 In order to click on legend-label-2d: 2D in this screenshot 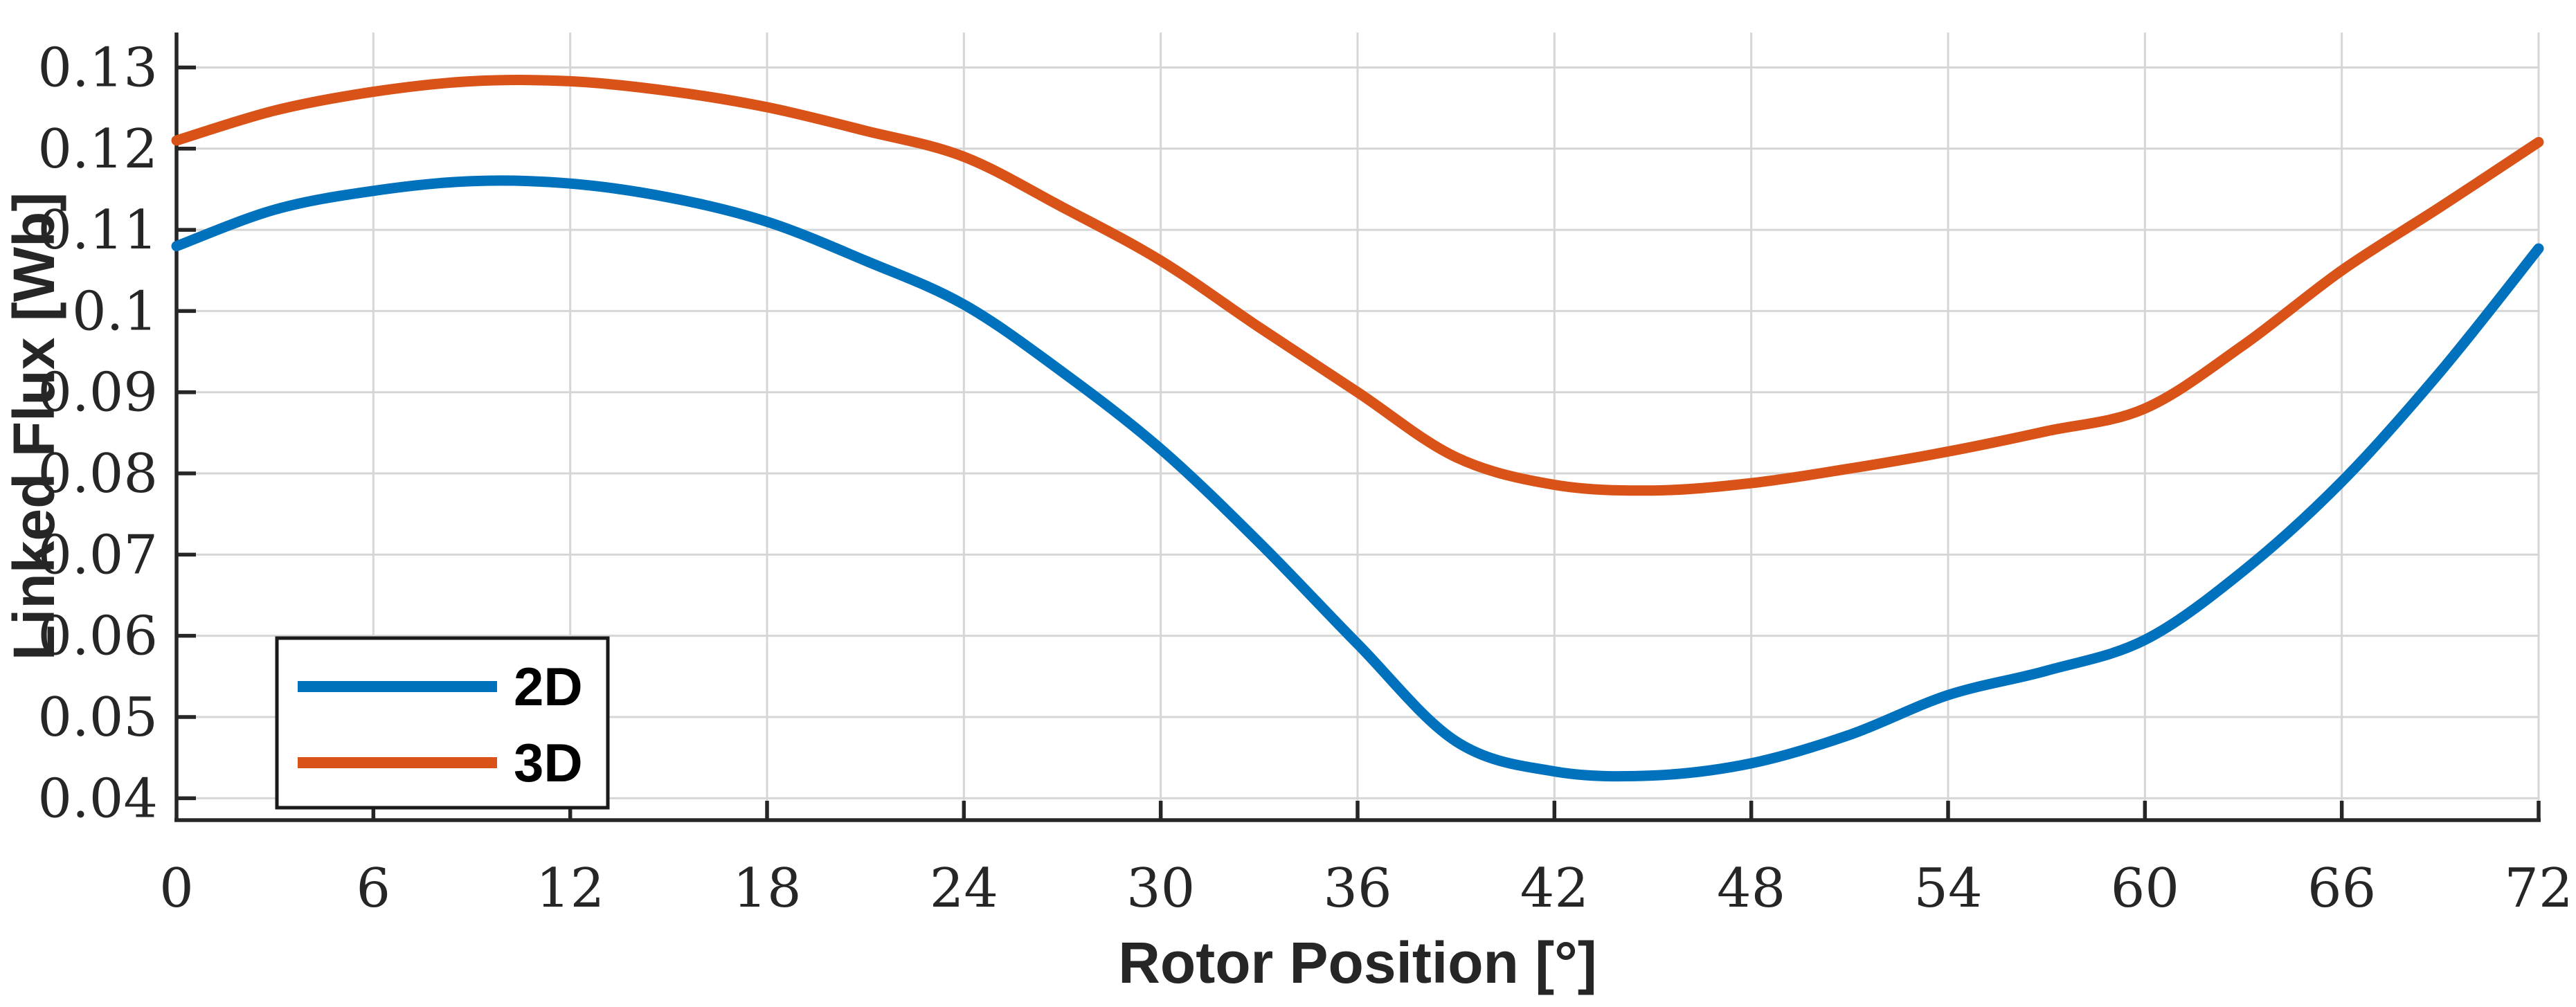, I will do `click(548, 686)`.